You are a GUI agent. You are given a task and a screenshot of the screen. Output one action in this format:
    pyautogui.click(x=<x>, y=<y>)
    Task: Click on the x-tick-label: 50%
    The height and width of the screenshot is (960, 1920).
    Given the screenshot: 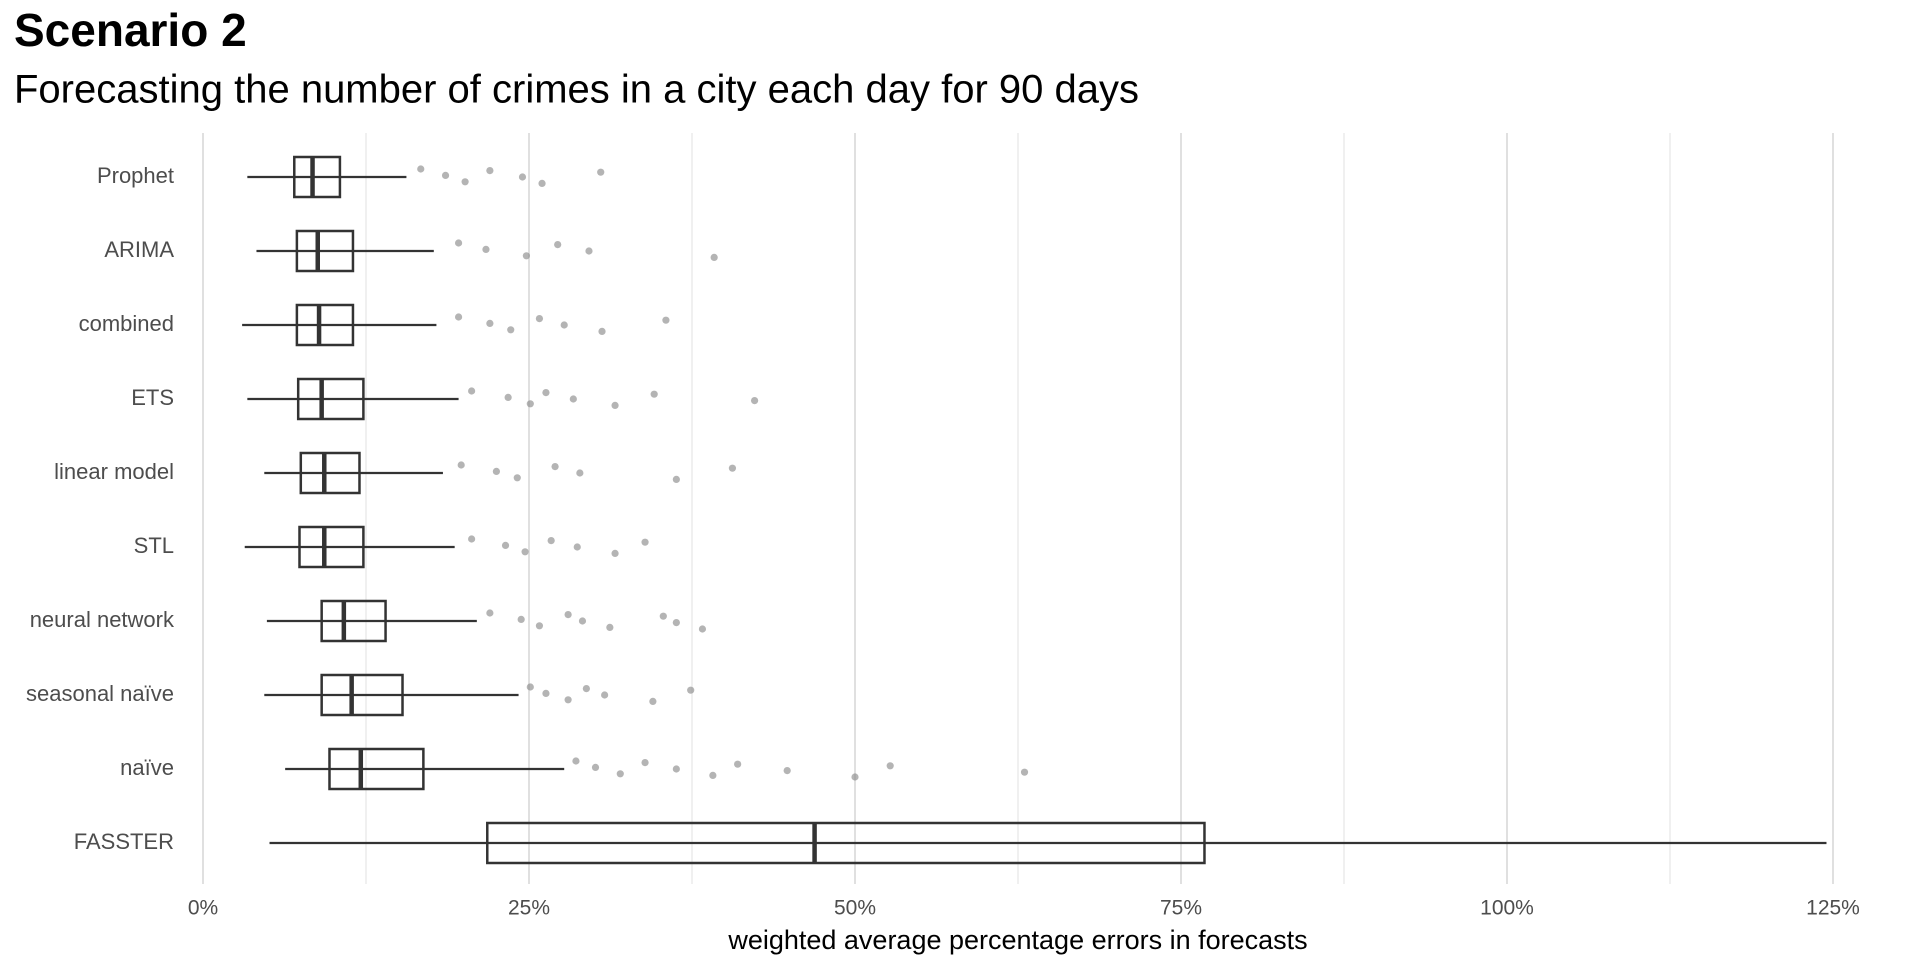 What is the action you would take?
    pyautogui.click(x=855, y=908)
    